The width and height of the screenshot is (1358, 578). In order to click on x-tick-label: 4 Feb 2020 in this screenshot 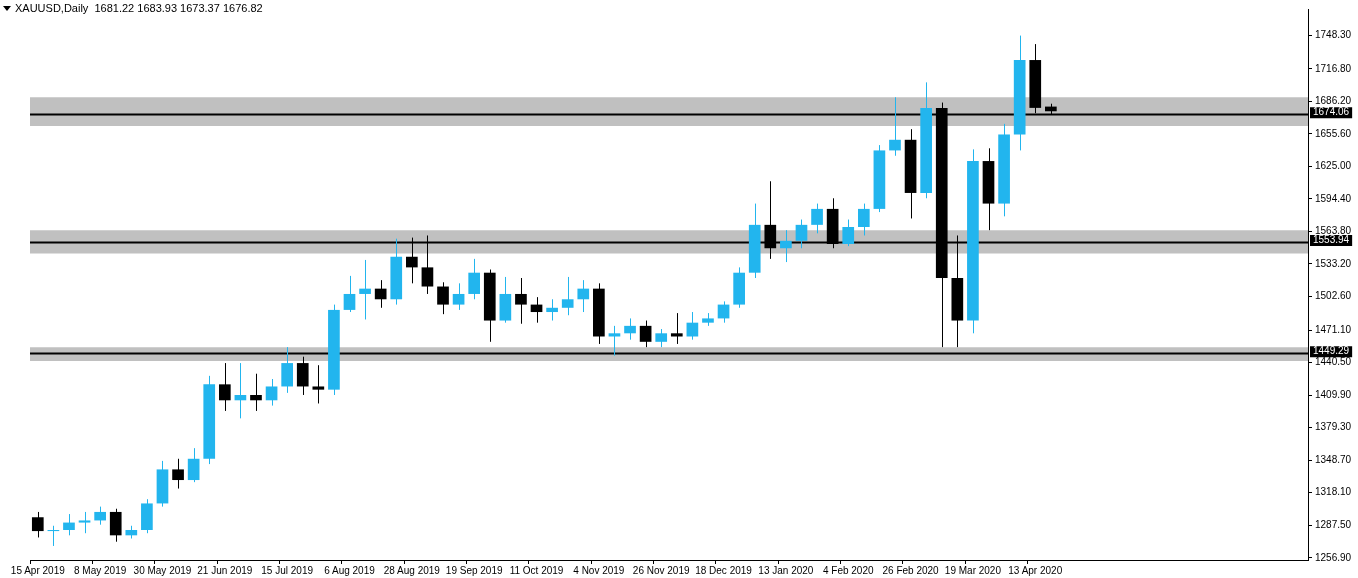, I will do `click(848, 570)`.